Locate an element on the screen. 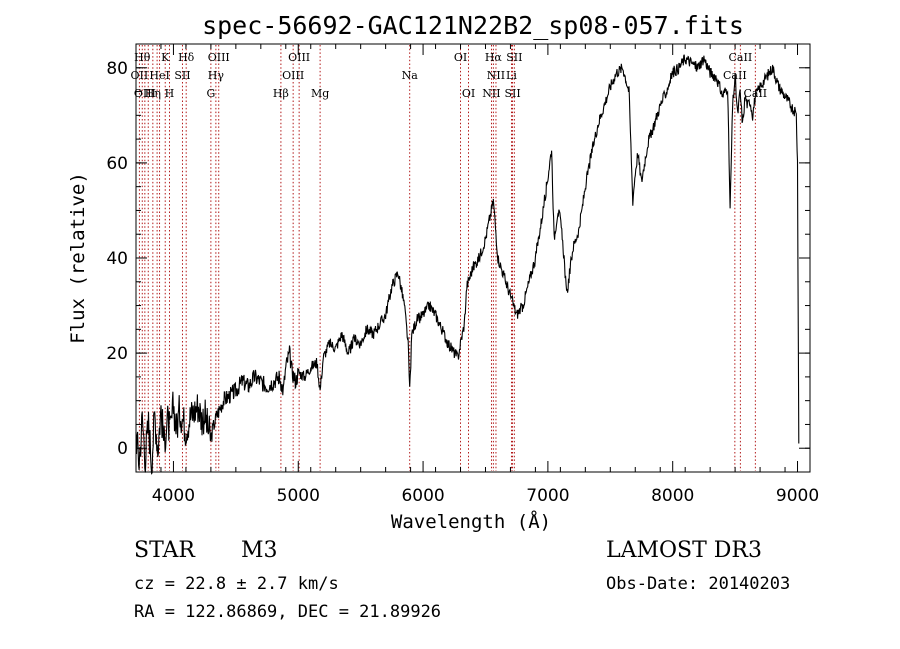  y-tick-label: 20 is located at coordinates (117, 354).